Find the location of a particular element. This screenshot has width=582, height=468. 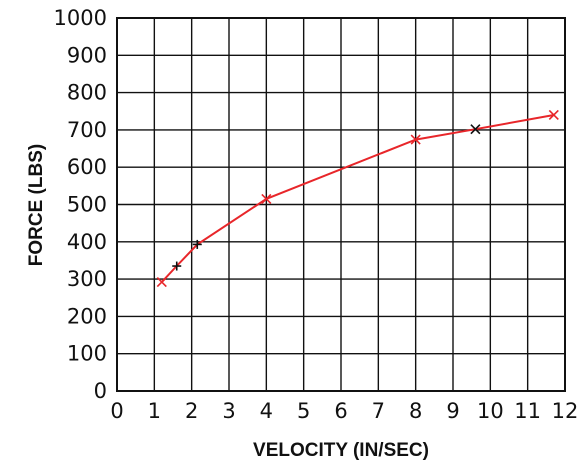

x-tick-label: 11 is located at coordinates (527, 411).